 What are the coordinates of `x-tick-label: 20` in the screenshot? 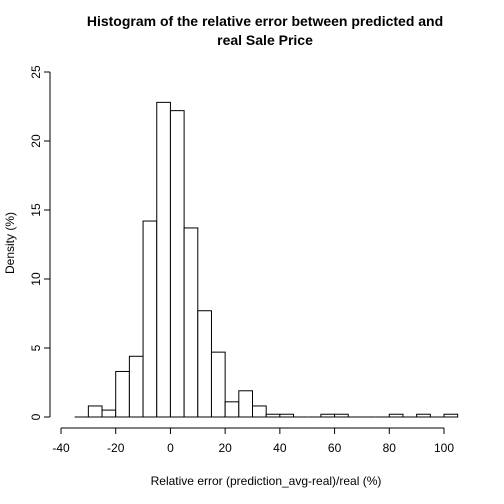 It's located at (225, 448).